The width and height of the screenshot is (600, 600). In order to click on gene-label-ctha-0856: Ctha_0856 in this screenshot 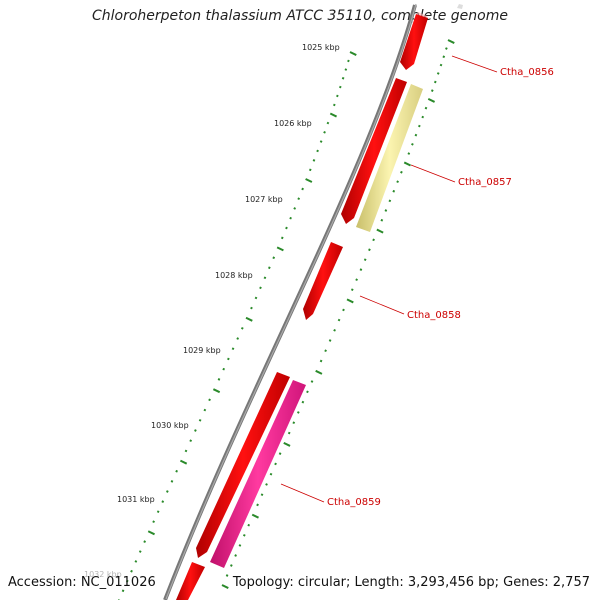, I will do `click(527, 72)`.